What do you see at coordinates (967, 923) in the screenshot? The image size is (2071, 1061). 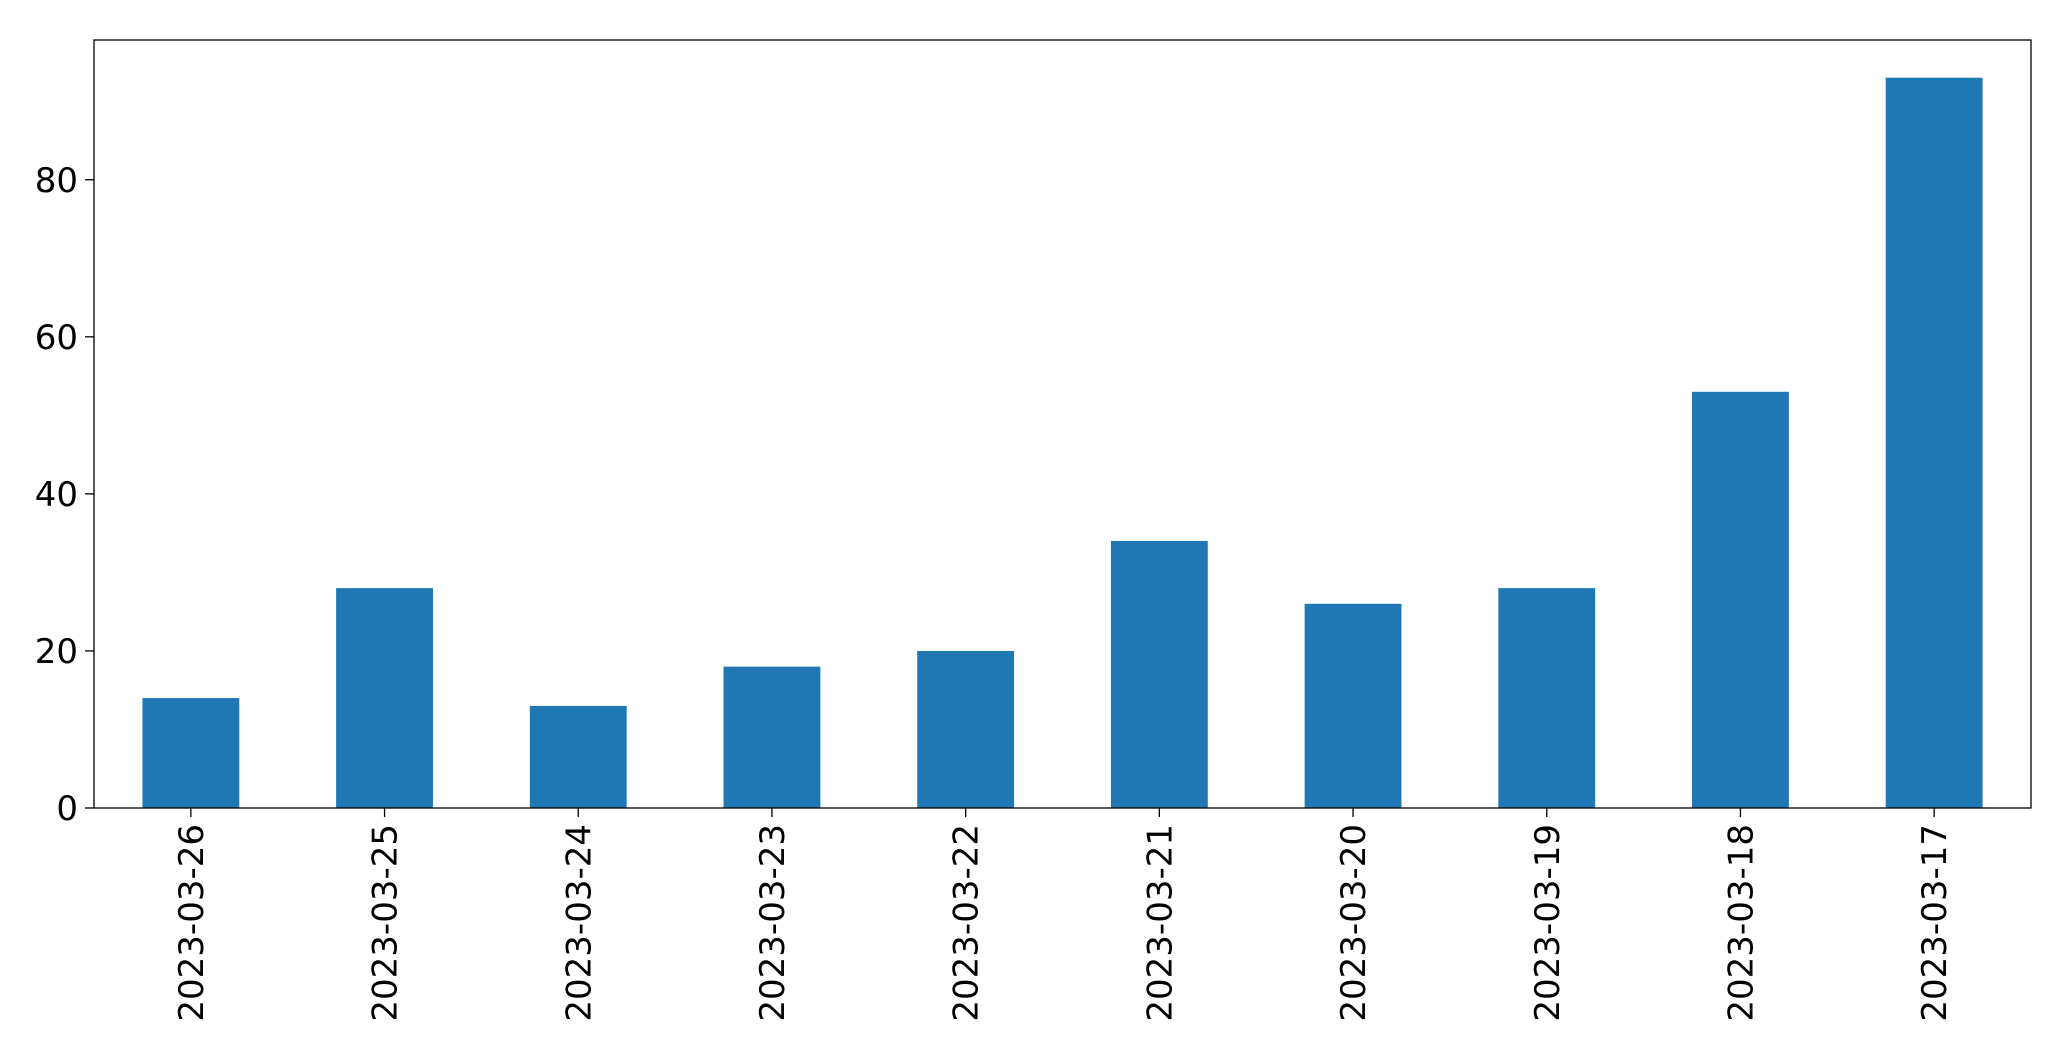 I see `x-tick-label: 2023-03-22` at bounding box center [967, 923].